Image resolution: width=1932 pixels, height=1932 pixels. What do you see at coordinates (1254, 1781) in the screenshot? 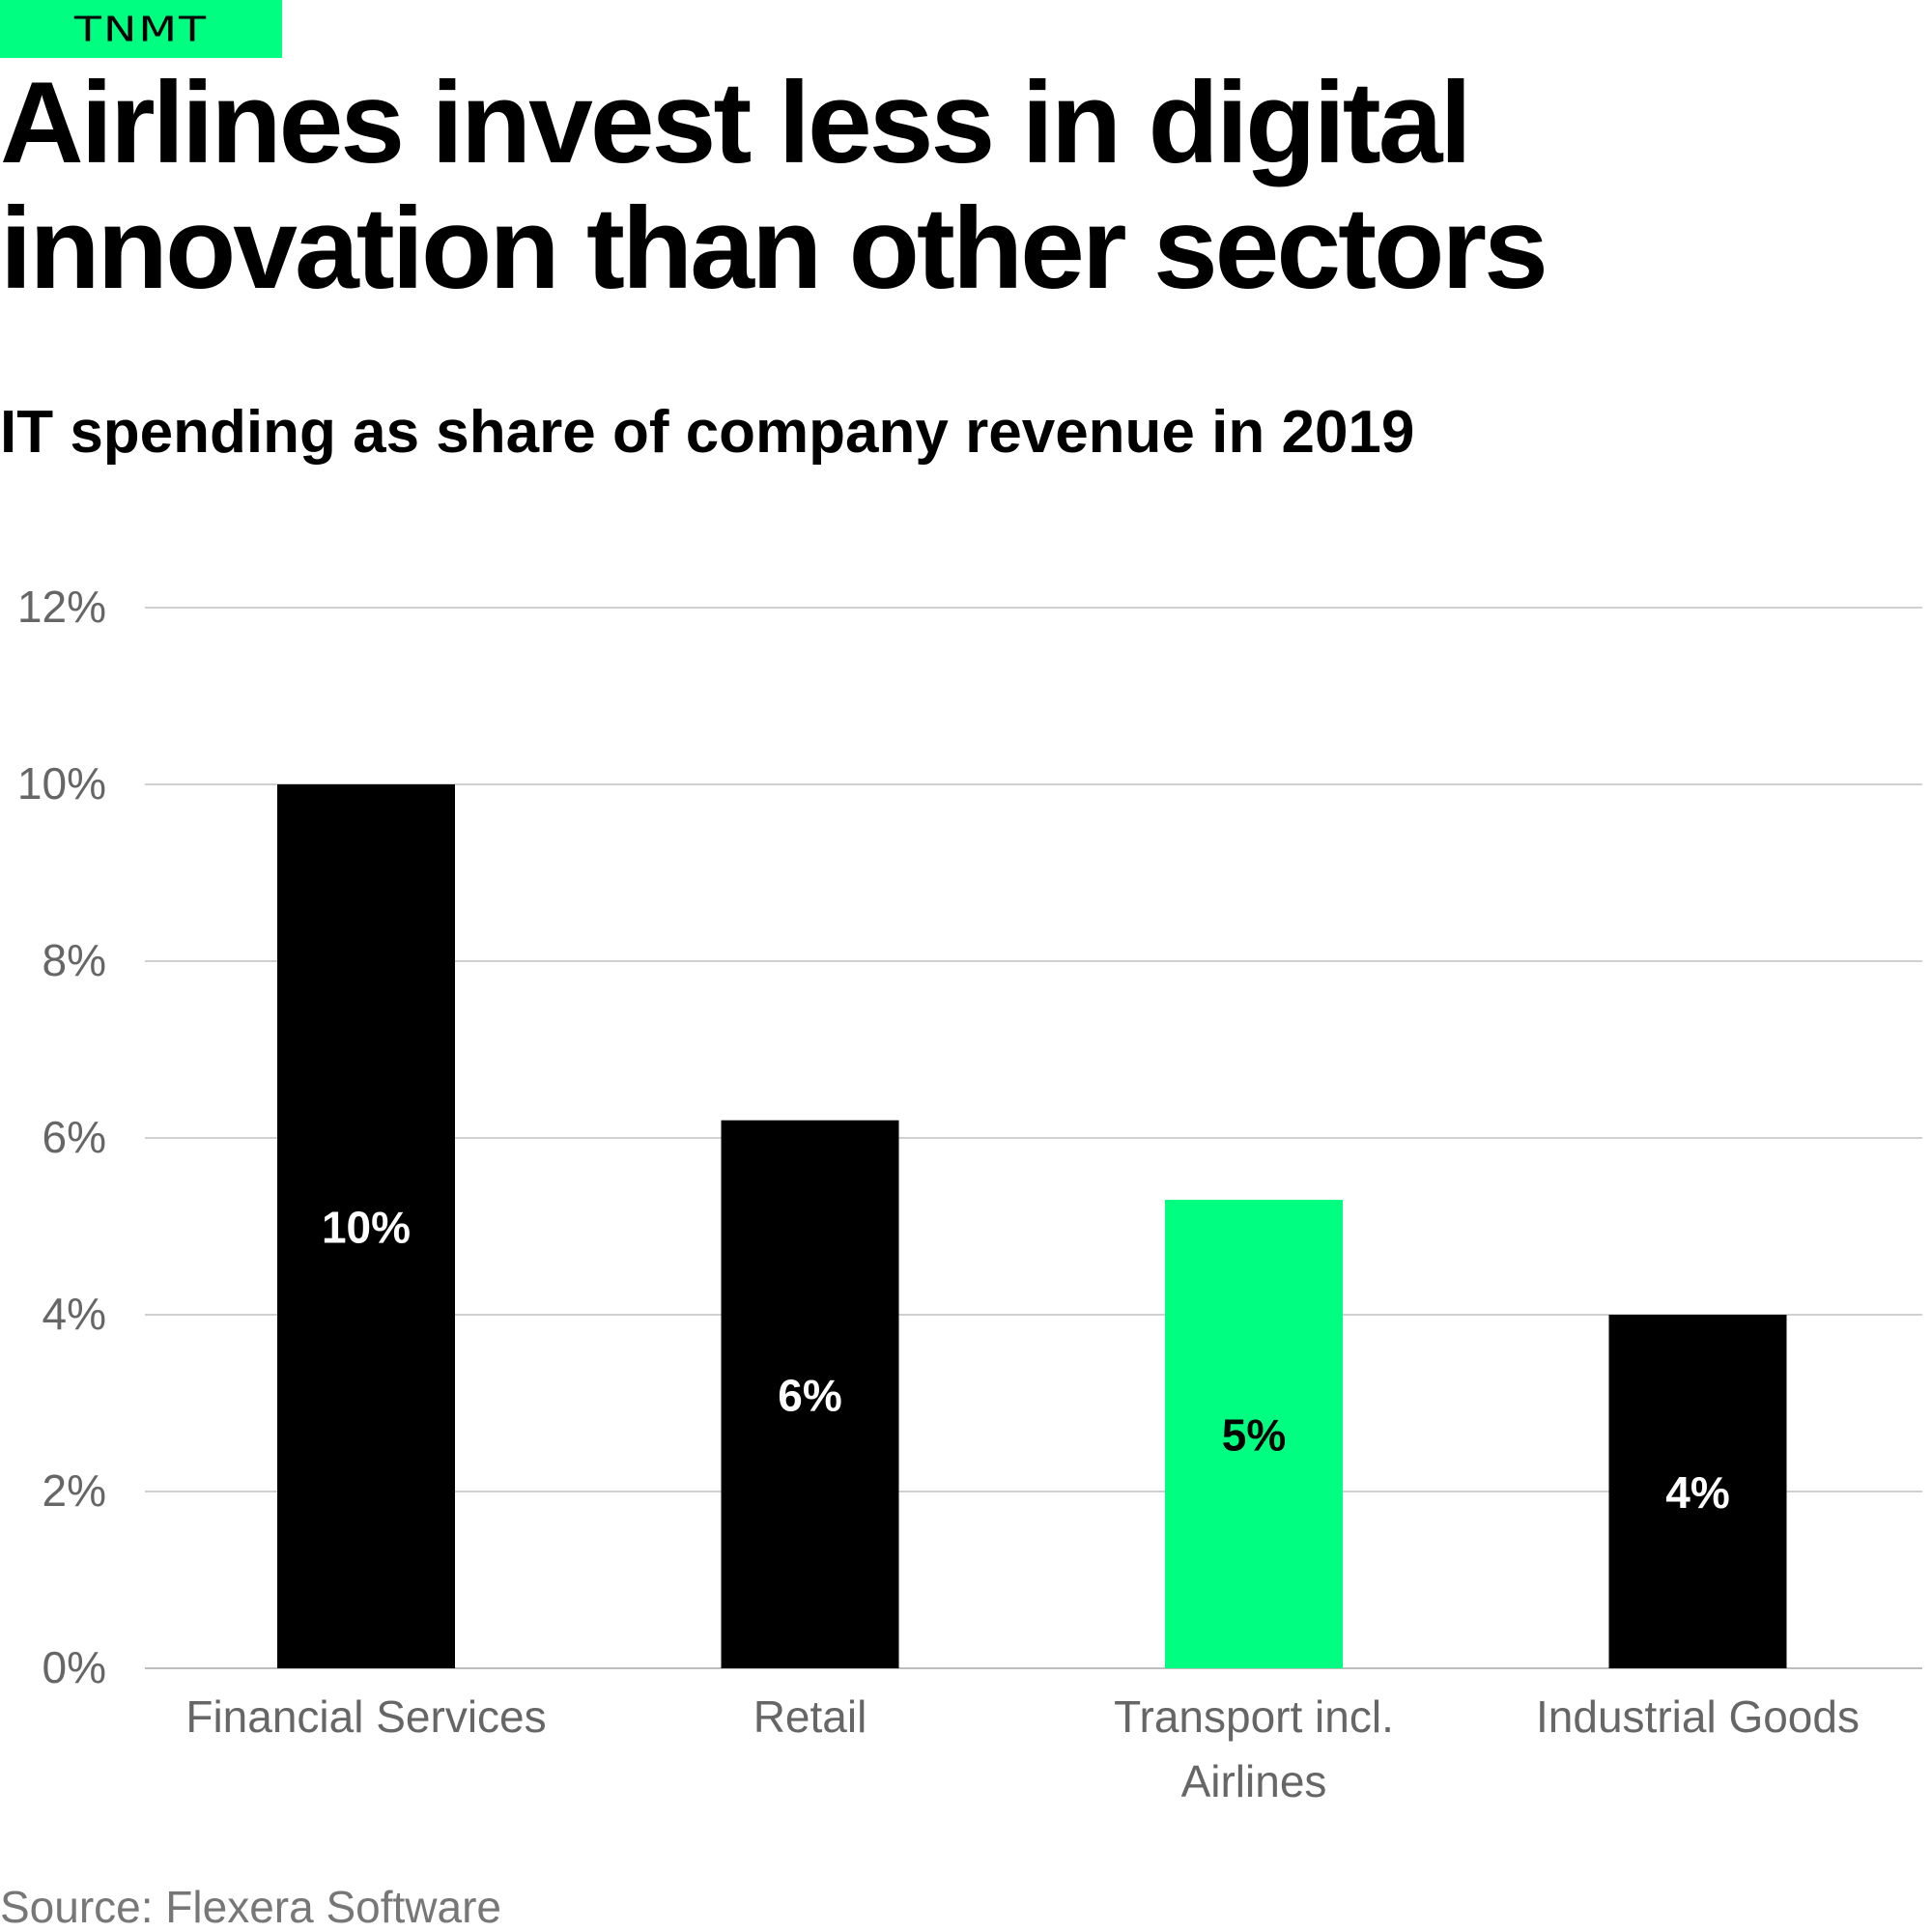
I see `x-tick-label: Airlines` at bounding box center [1254, 1781].